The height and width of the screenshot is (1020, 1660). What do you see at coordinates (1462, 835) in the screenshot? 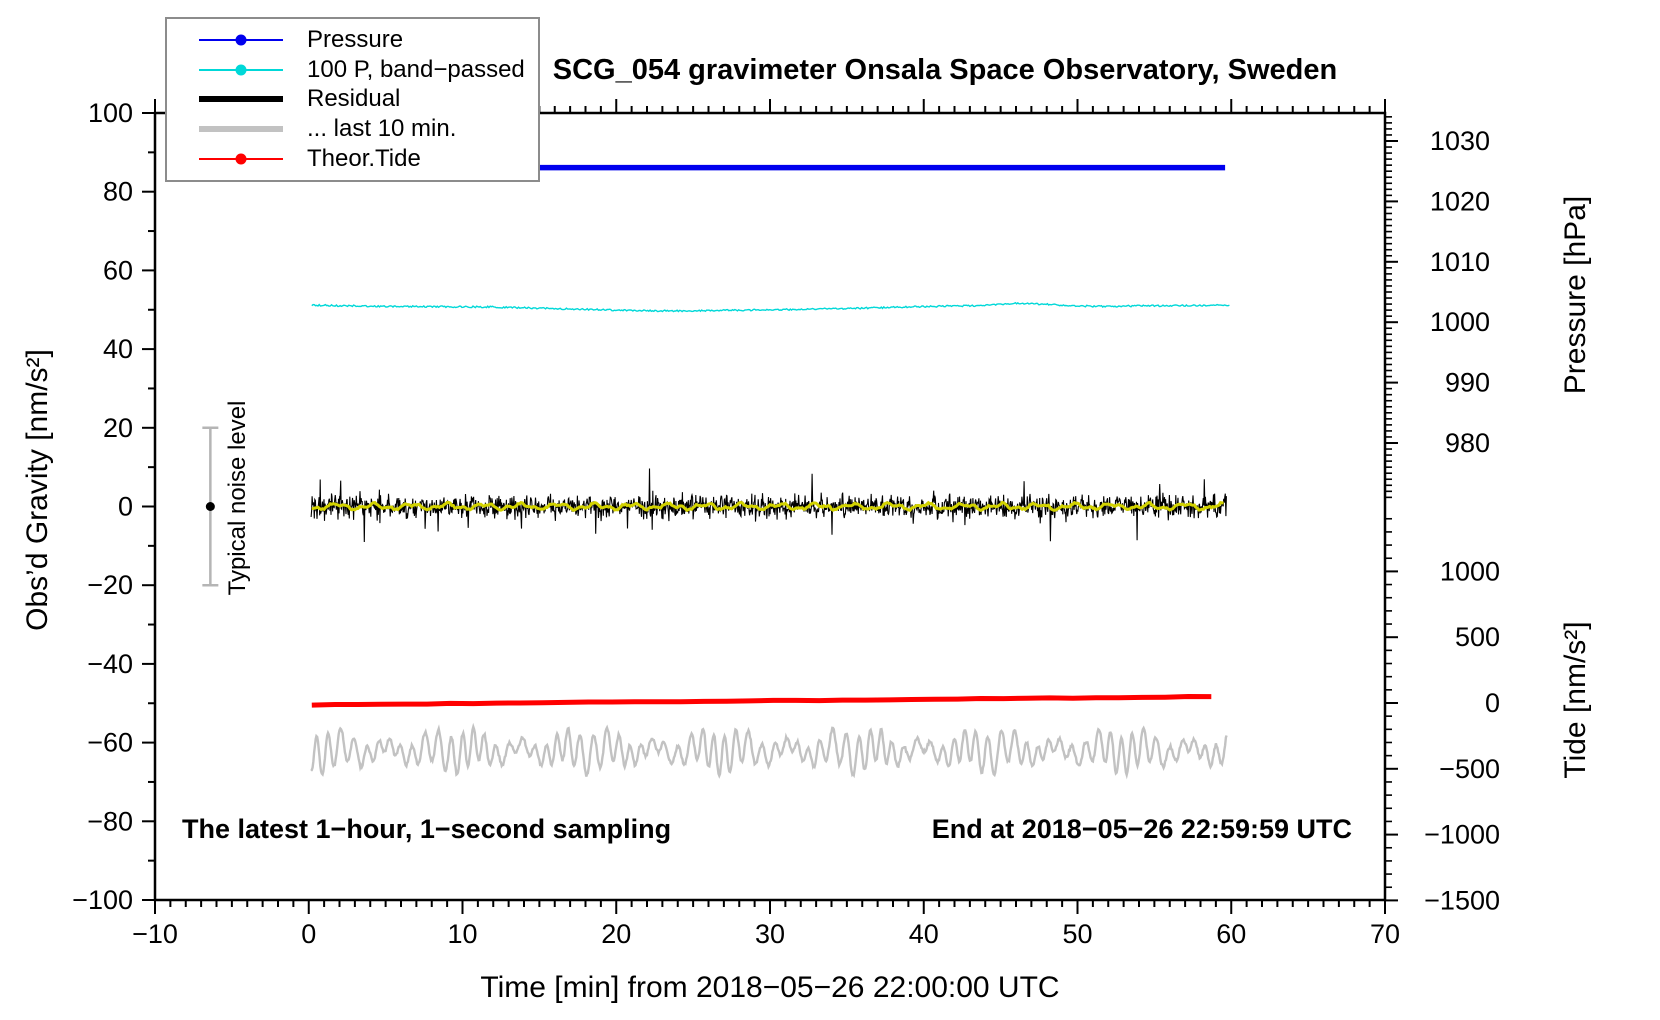
I see `tick-label: −1000` at bounding box center [1462, 835].